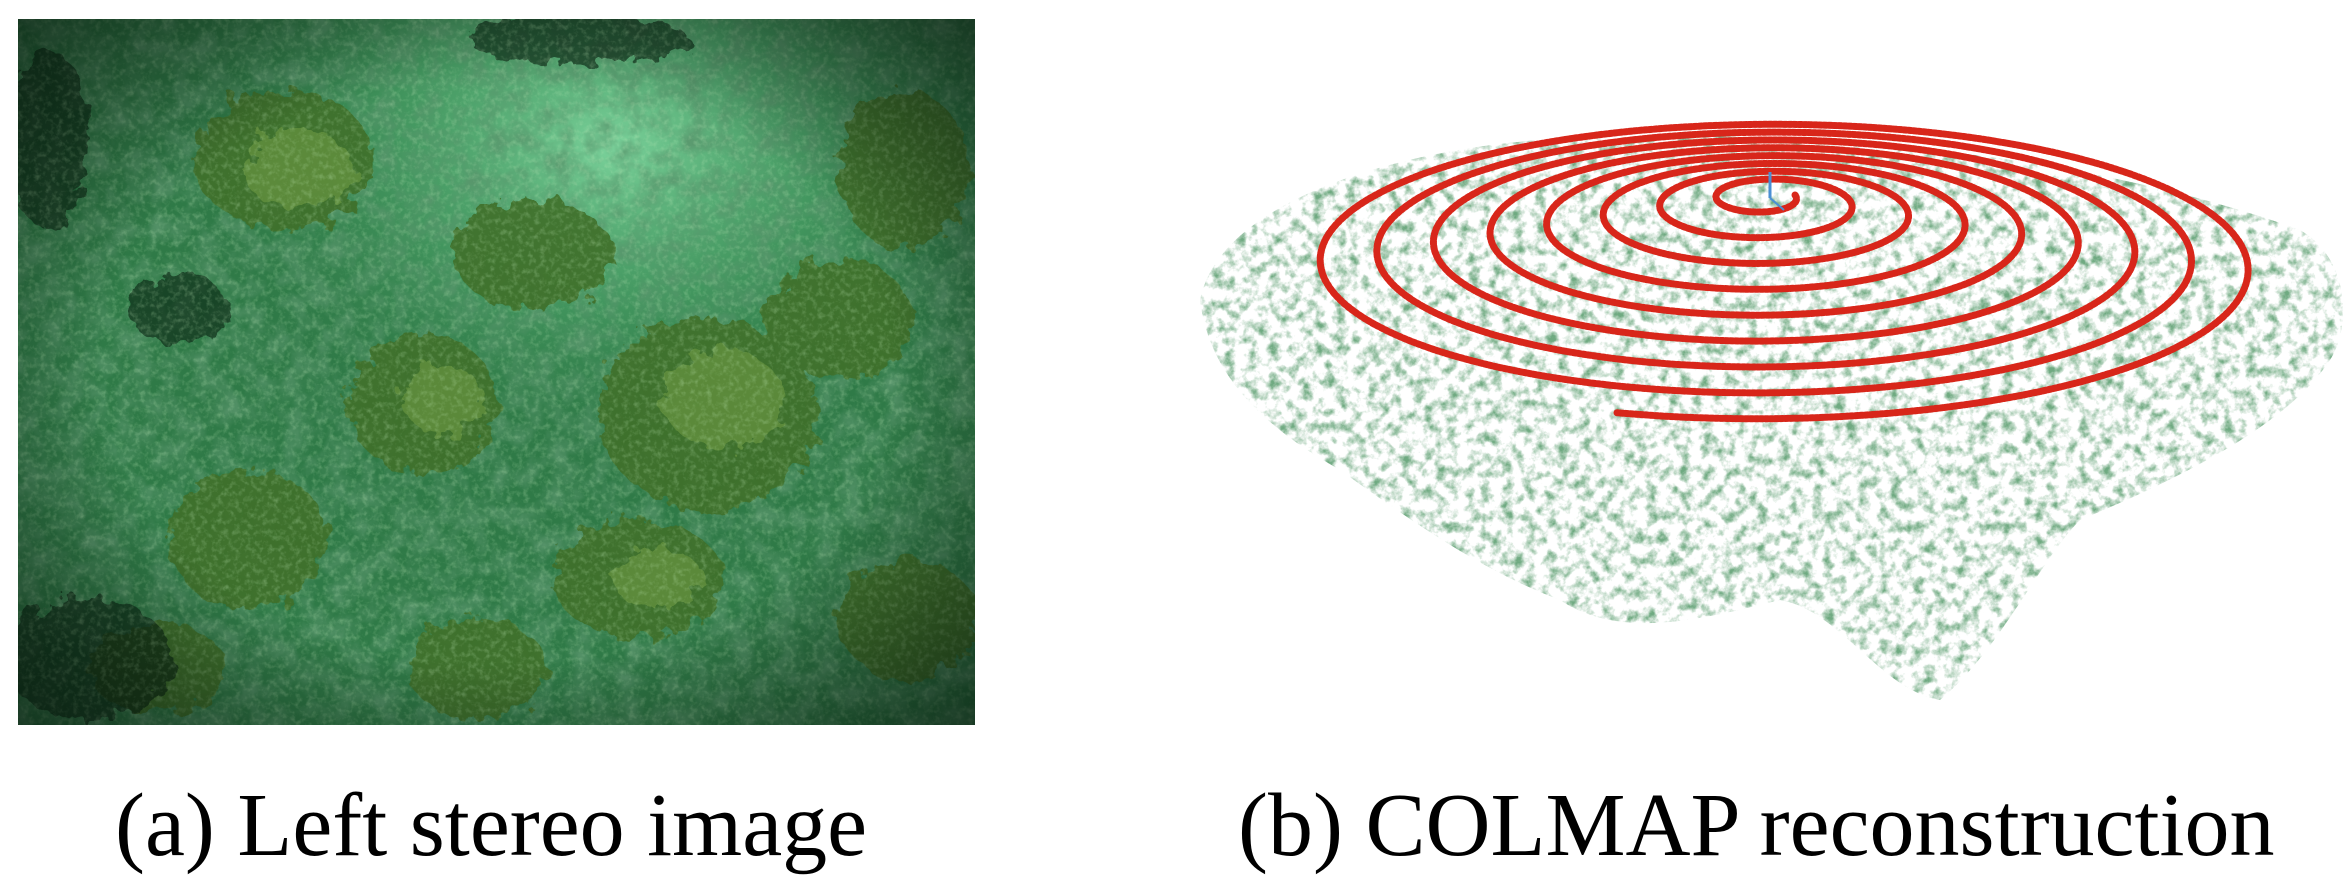 The image size is (2352, 882). I want to click on camera-trajectory-spiral, so click(1784, 271).